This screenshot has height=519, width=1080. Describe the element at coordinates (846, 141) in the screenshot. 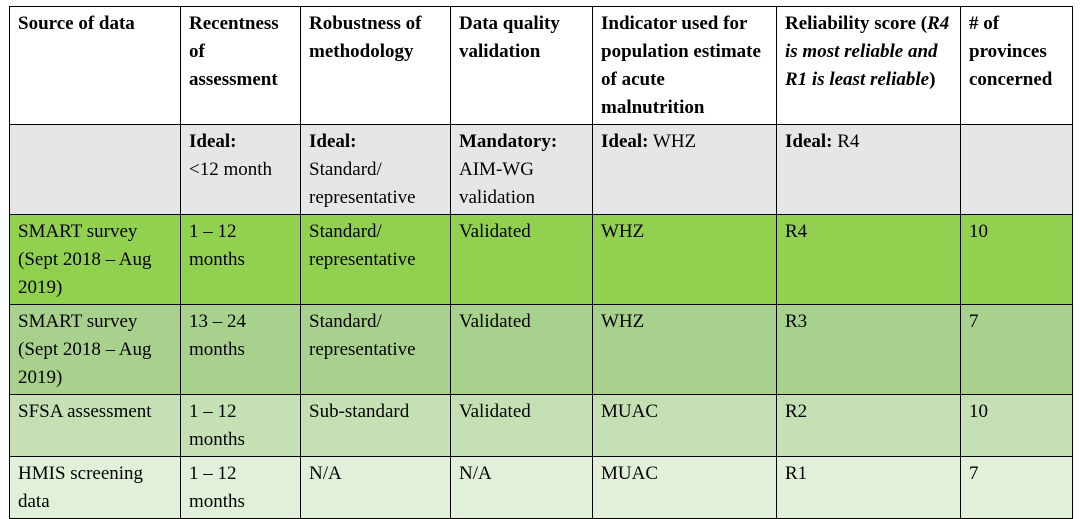

I see `ideal-reliability-value: R4` at that location.